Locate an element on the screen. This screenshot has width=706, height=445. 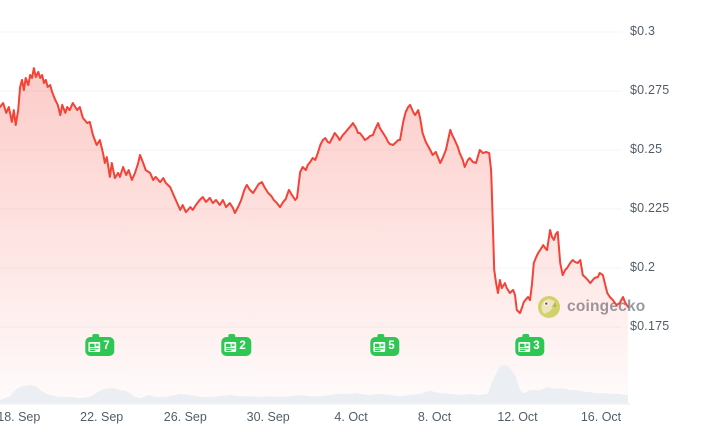
news-annotation-badge: 2 is located at coordinates (236, 345).